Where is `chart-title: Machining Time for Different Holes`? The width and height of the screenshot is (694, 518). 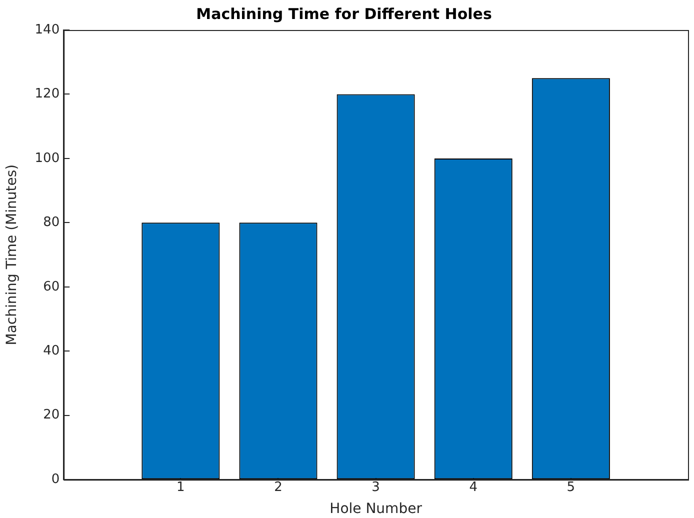
chart-title: Machining Time for Different Holes is located at coordinates (344, 13).